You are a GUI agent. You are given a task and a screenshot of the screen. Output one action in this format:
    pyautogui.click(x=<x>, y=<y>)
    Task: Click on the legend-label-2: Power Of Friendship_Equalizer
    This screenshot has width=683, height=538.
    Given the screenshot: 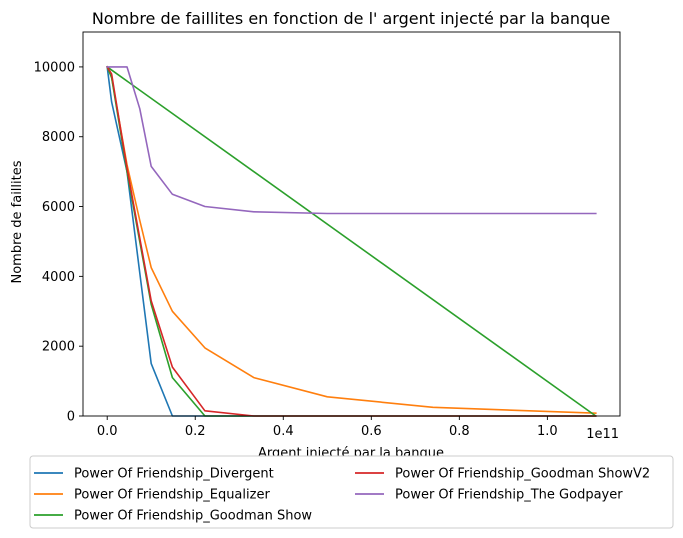 What is the action you would take?
    pyautogui.click(x=172, y=495)
    